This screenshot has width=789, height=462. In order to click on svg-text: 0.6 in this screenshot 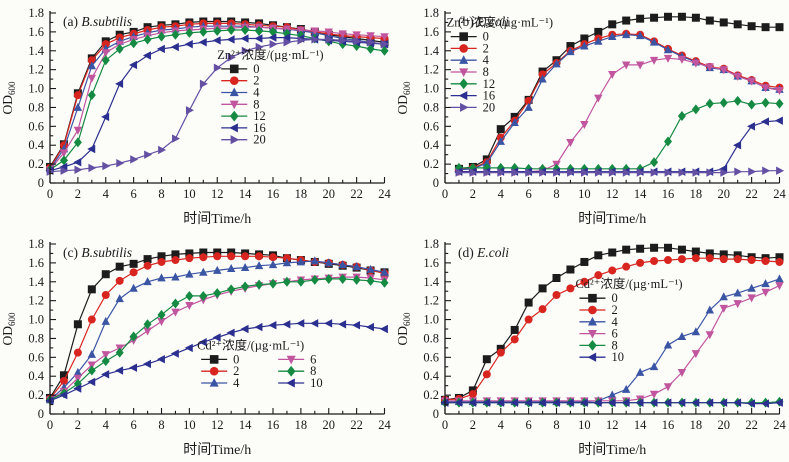, I will do `click(431, 357)`.